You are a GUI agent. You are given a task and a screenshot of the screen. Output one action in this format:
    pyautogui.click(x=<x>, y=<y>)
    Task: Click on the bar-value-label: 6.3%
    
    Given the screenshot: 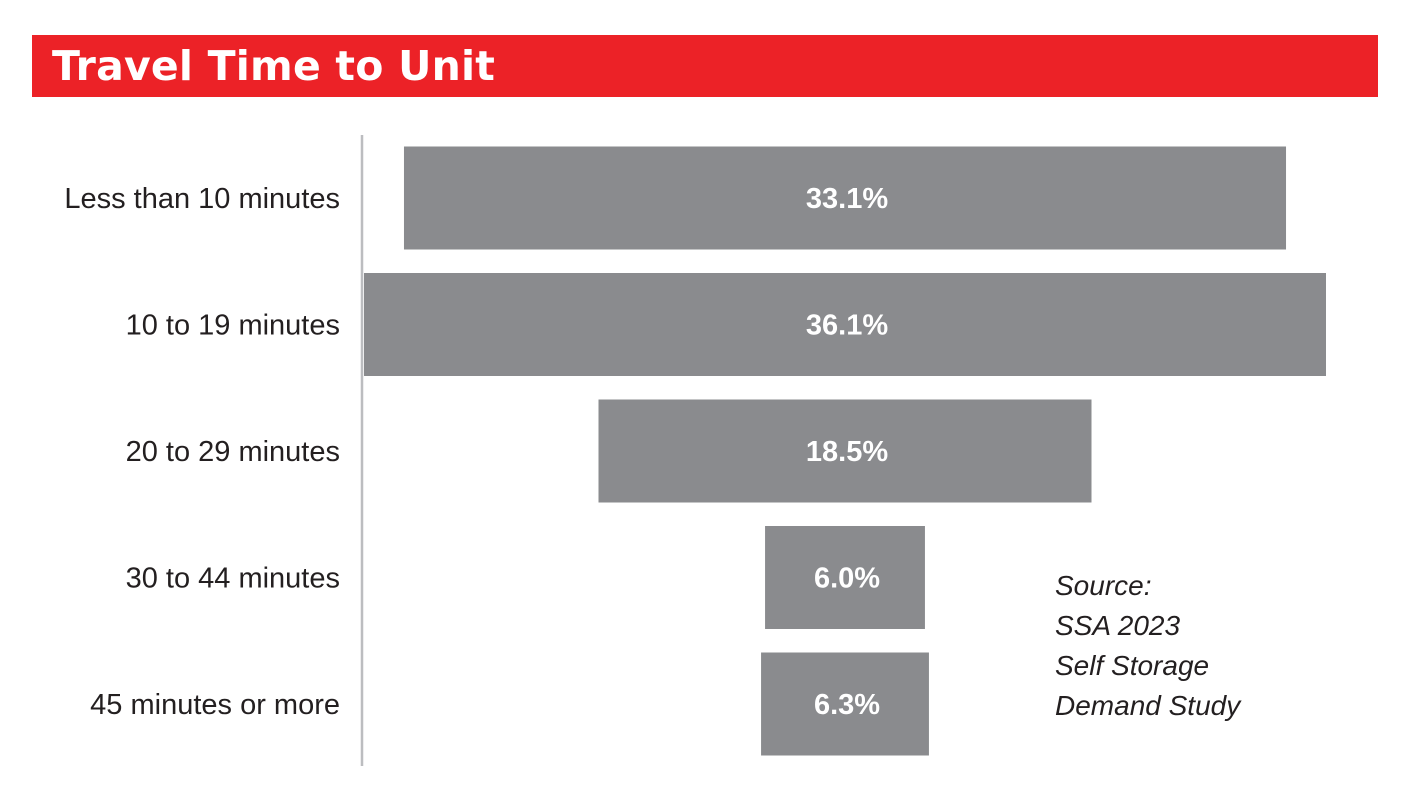 What is the action you would take?
    pyautogui.click(x=847, y=705)
    